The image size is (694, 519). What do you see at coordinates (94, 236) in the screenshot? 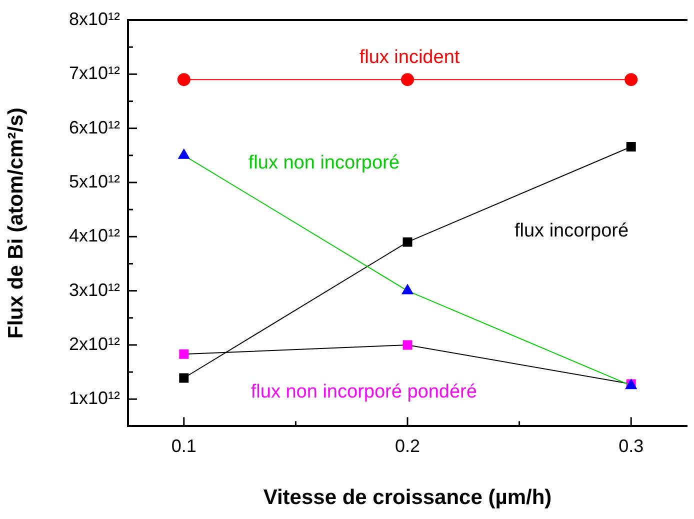
I see `y-tick-label: 4x10¹²` at bounding box center [94, 236].